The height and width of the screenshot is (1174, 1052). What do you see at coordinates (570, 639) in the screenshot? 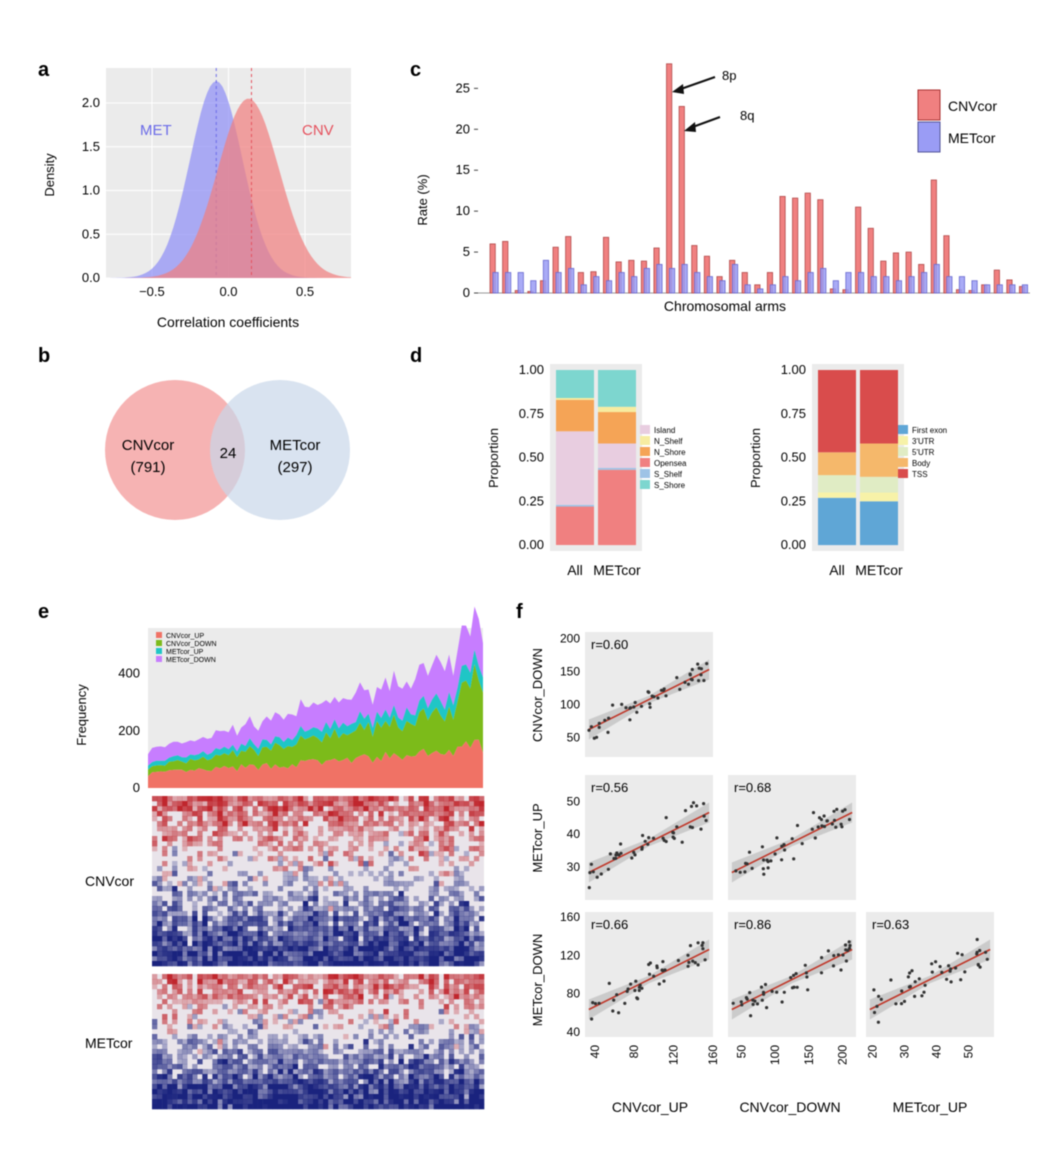
I see `f-ytick-label: 200` at bounding box center [570, 639].